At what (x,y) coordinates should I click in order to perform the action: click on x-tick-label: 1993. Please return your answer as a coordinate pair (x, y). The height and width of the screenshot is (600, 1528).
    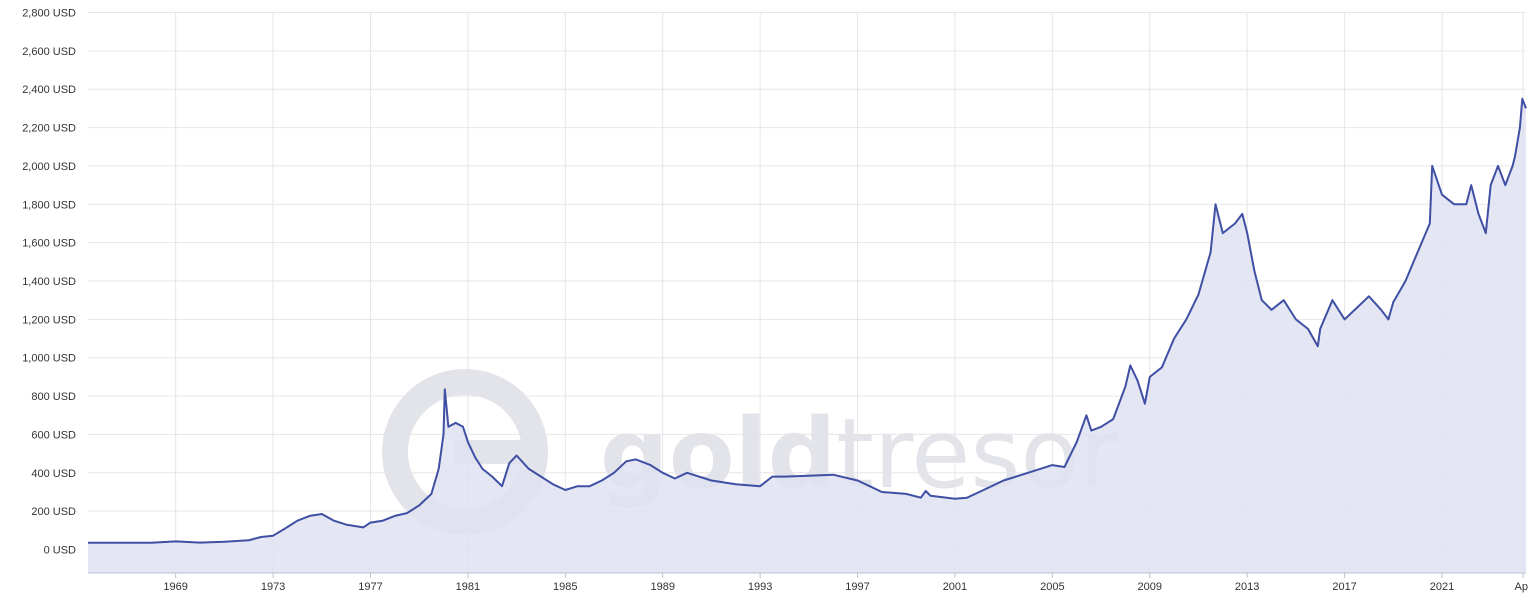
    Looking at the image, I should click on (760, 587).